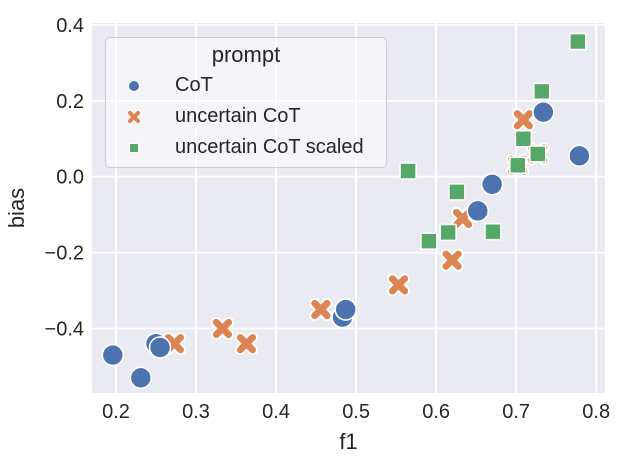 The image size is (626, 470). I want to click on y-tick-label: 0.4, so click(70, 26).